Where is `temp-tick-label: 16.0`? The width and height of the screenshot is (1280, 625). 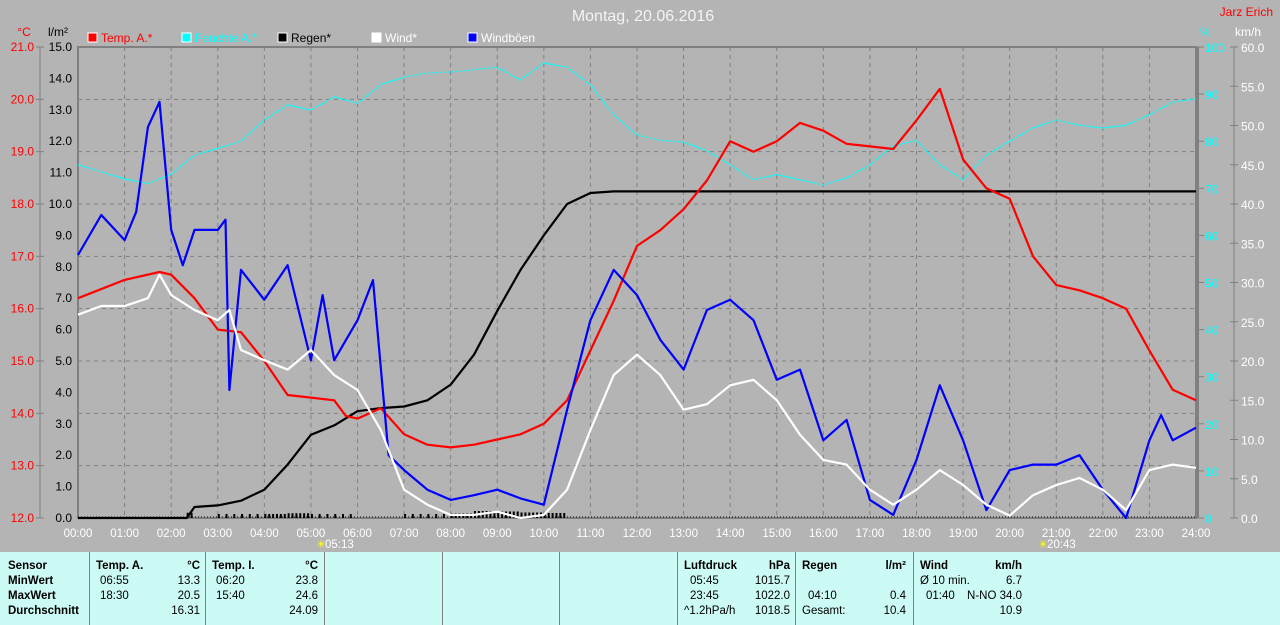
temp-tick-label: 16.0 is located at coordinates (23, 309).